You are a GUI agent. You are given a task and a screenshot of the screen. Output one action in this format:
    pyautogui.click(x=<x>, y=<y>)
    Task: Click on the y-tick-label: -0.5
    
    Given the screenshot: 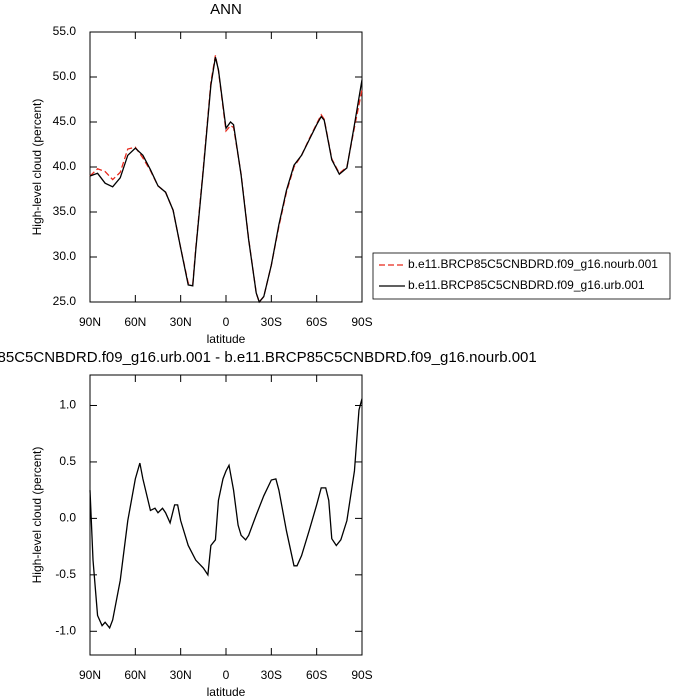 What is the action you would take?
    pyautogui.click(x=65, y=574)
    